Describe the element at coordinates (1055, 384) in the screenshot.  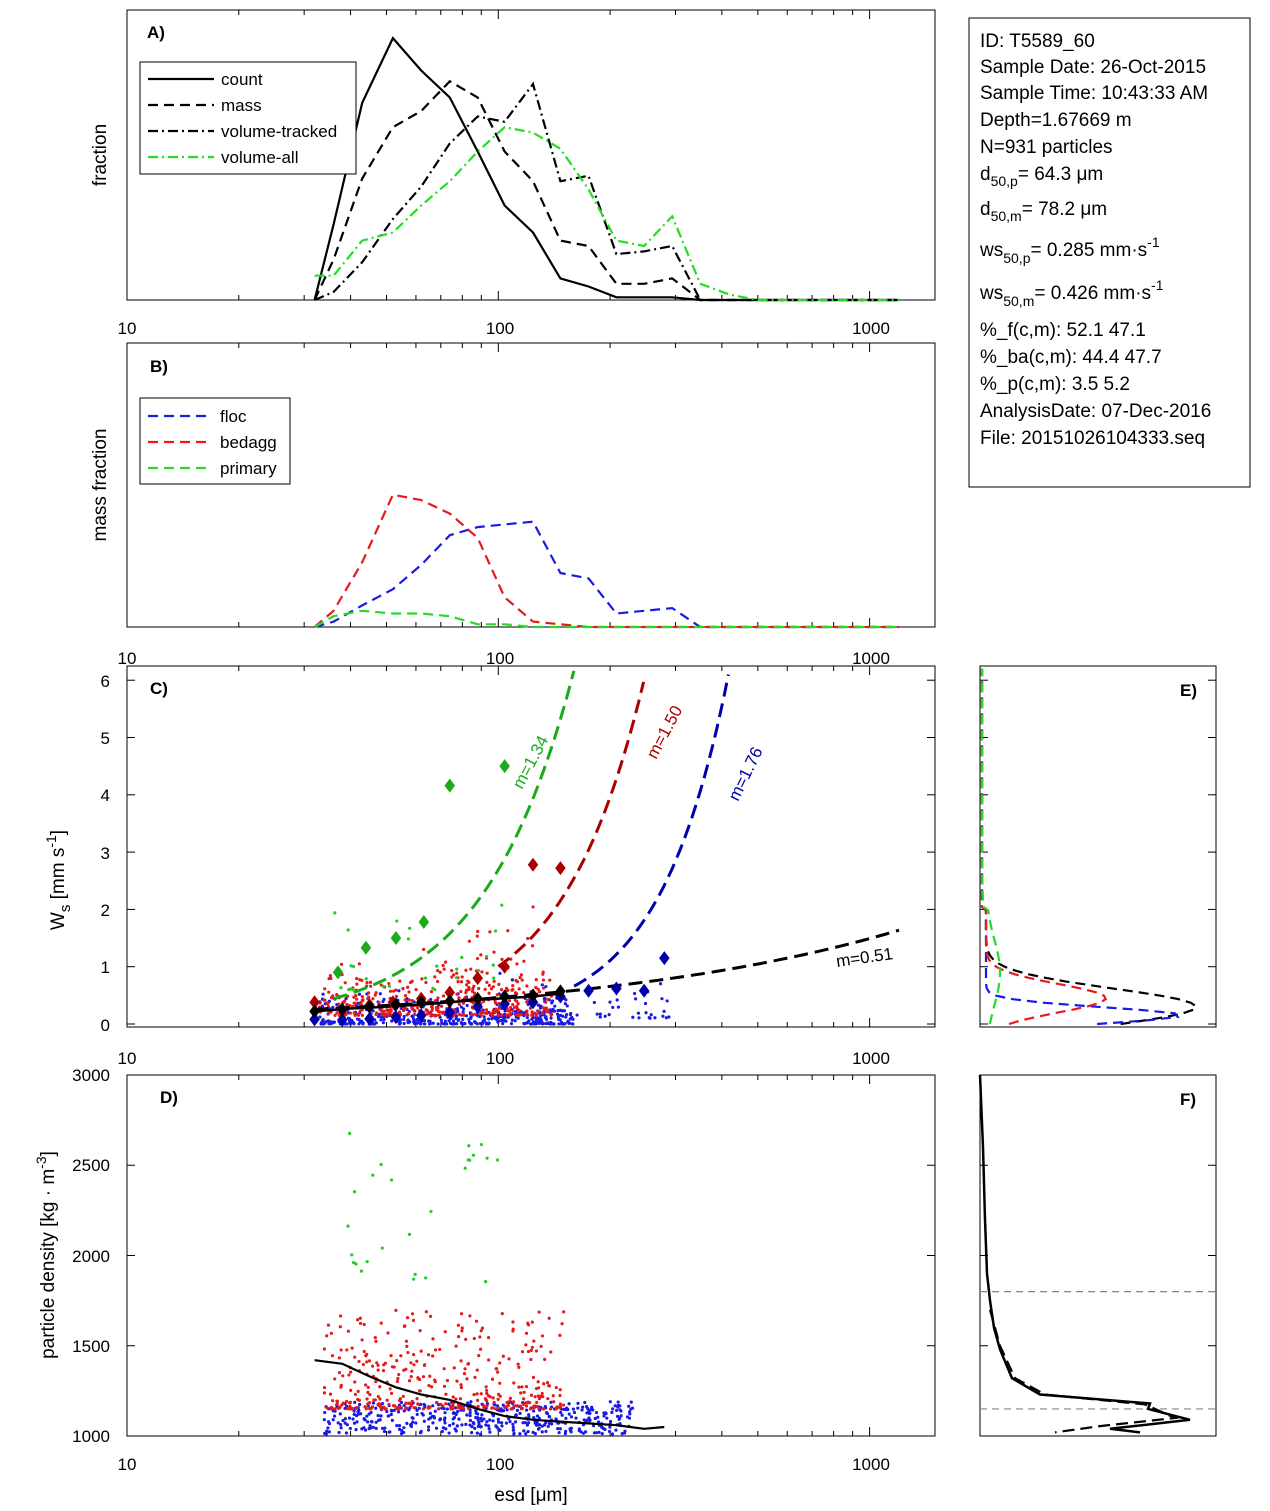
I see `info-pp: %_p(c,m): 3.5 5.2` at that location.